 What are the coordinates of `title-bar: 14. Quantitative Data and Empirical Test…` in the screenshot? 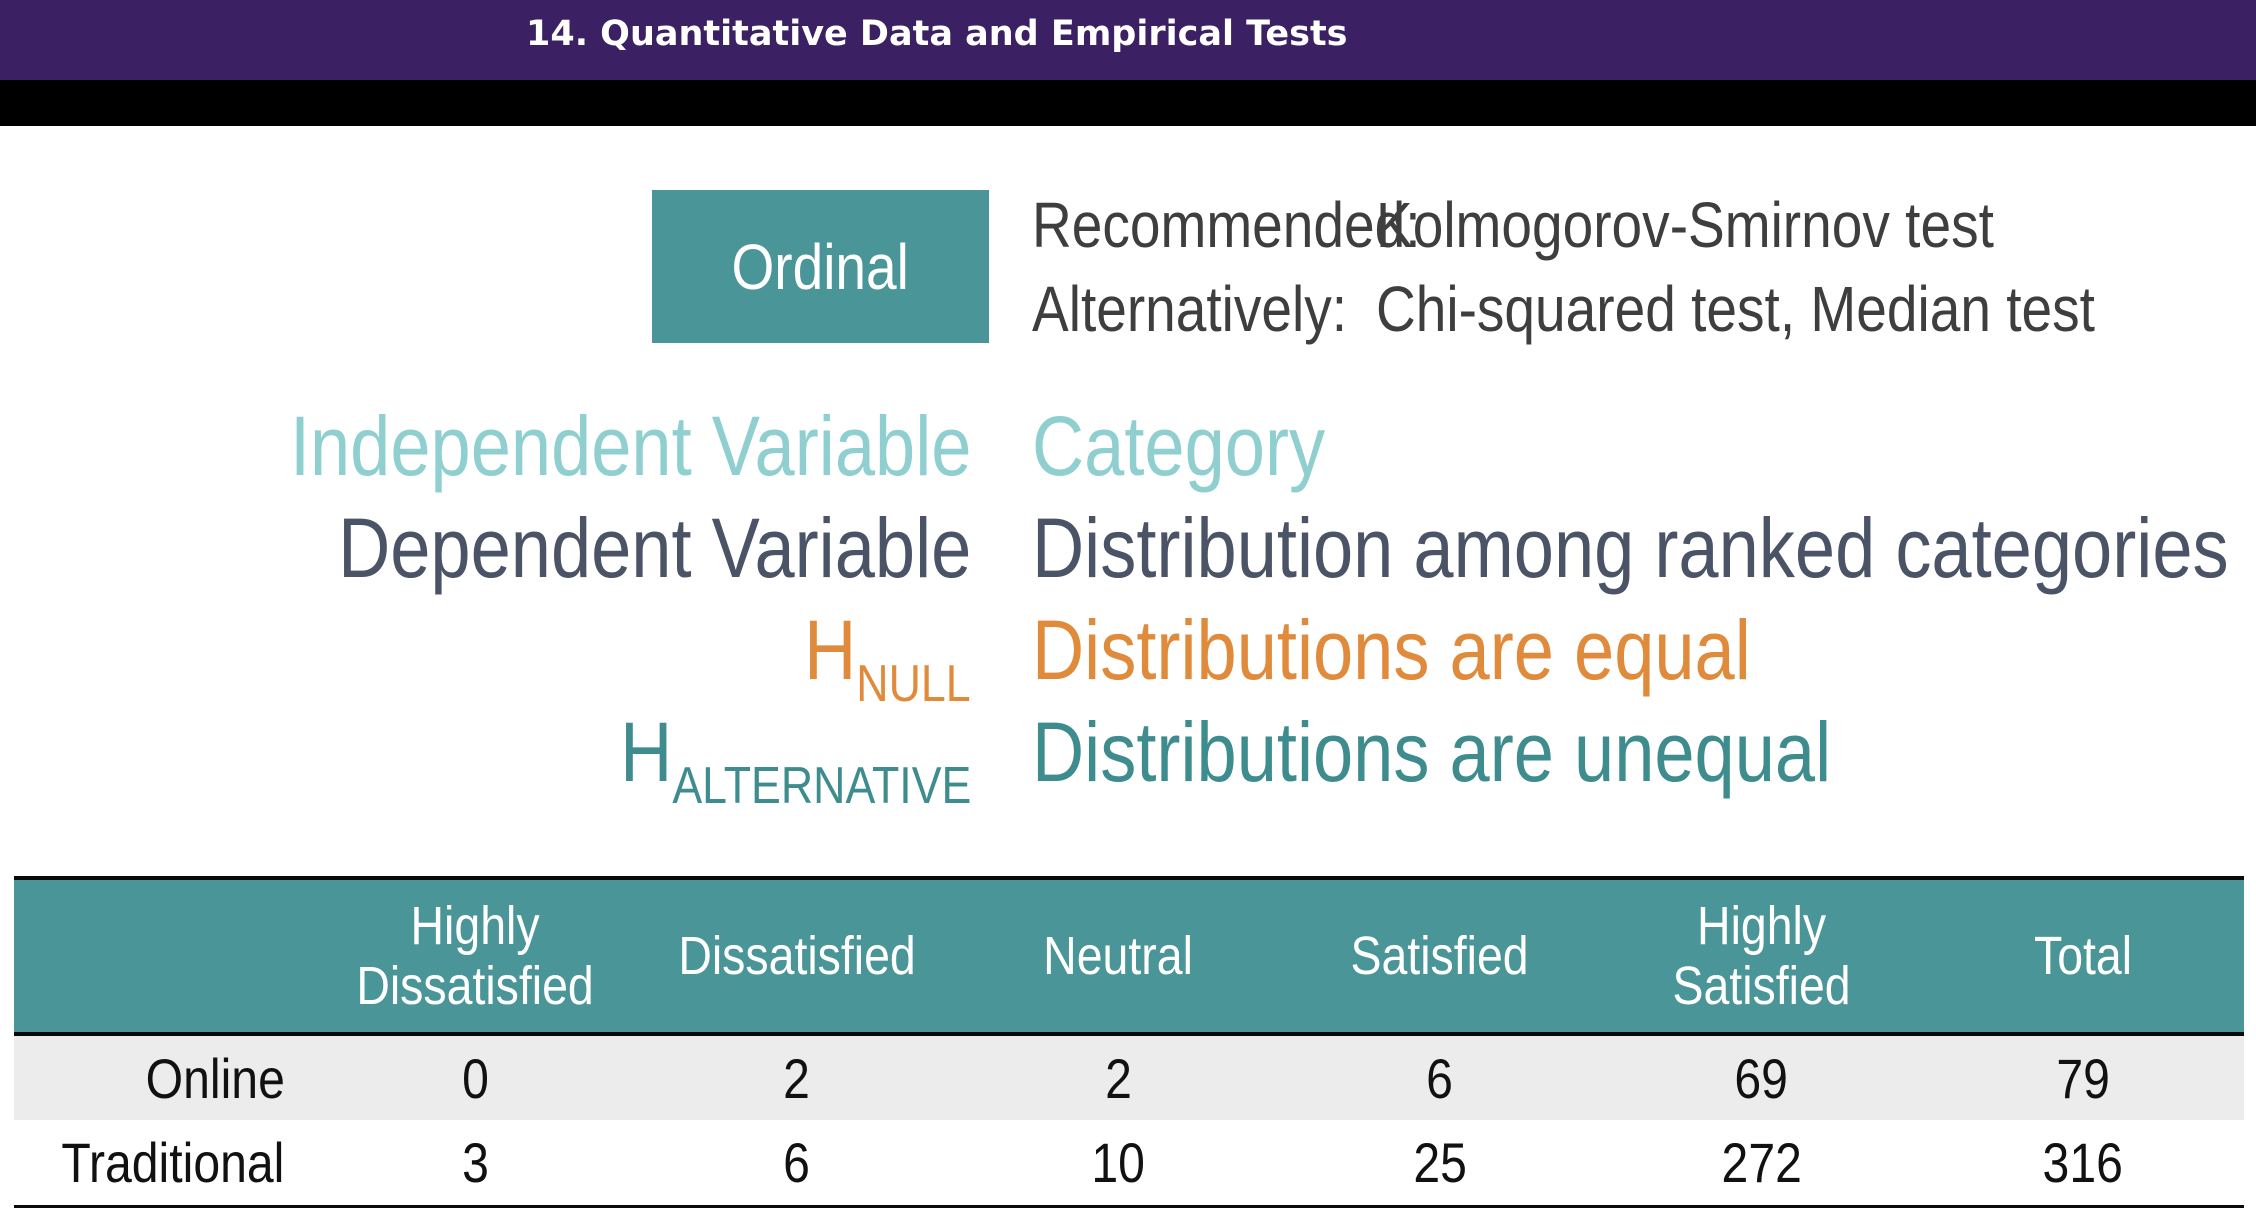 It's located at (1128, 40).